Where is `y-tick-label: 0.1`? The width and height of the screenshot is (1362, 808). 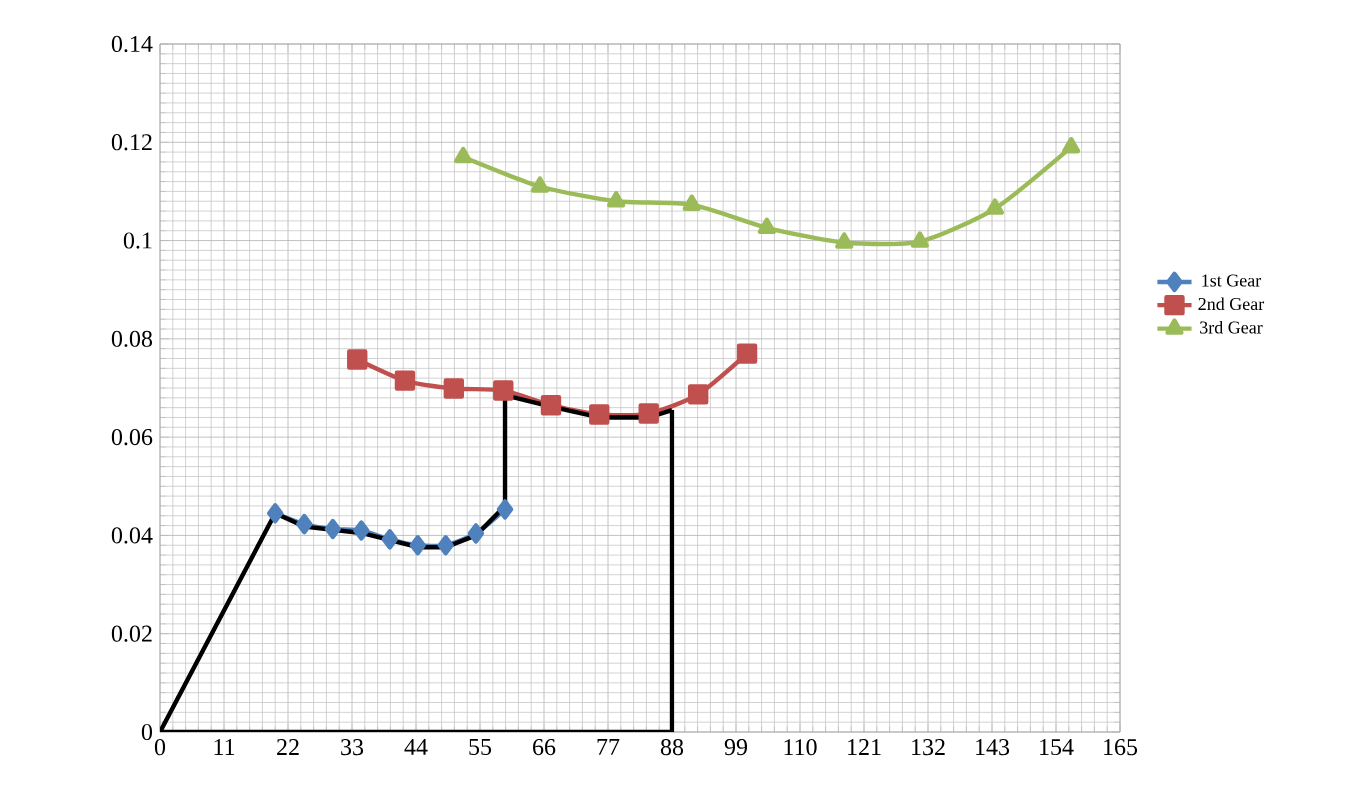
y-tick-label: 0.1 is located at coordinates (137, 240).